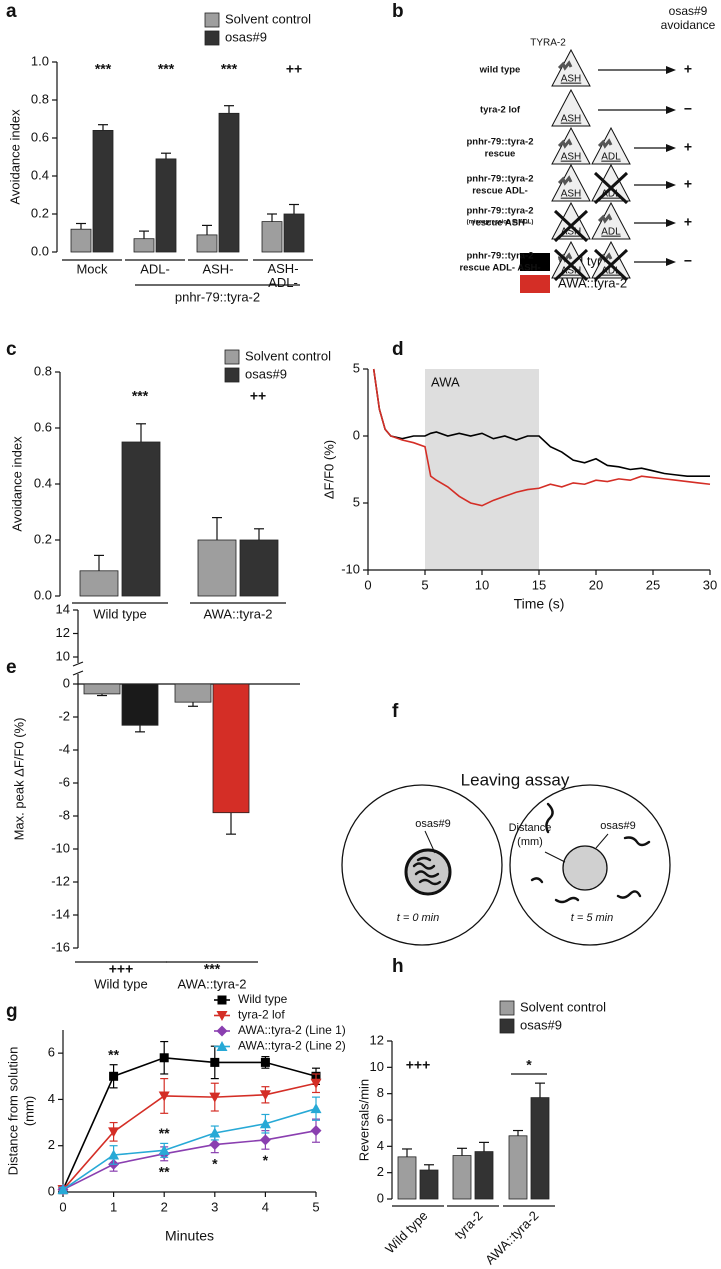 This screenshot has height=1269, width=721. Describe the element at coordinates (530, 842) in the screenshot. I see `distance-label: (mm)` at that location.